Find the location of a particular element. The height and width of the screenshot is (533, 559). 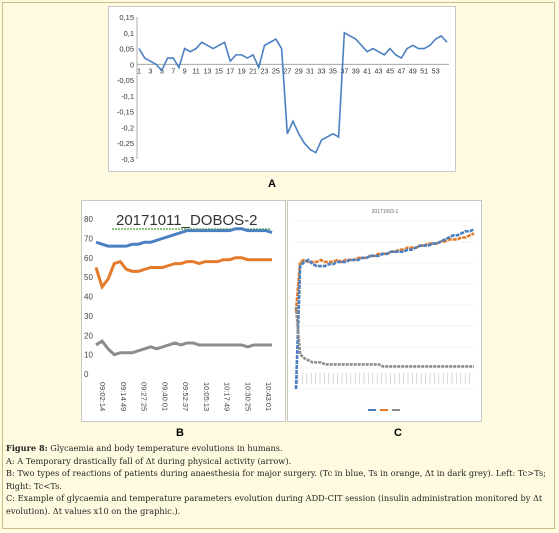

x-tick-label: 09:02:14 is located at coordinates (102, 396).